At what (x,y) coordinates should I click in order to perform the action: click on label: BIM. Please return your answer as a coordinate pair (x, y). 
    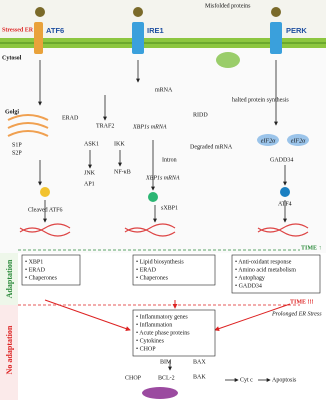
    Looking at the image, I should click on (166, 362).